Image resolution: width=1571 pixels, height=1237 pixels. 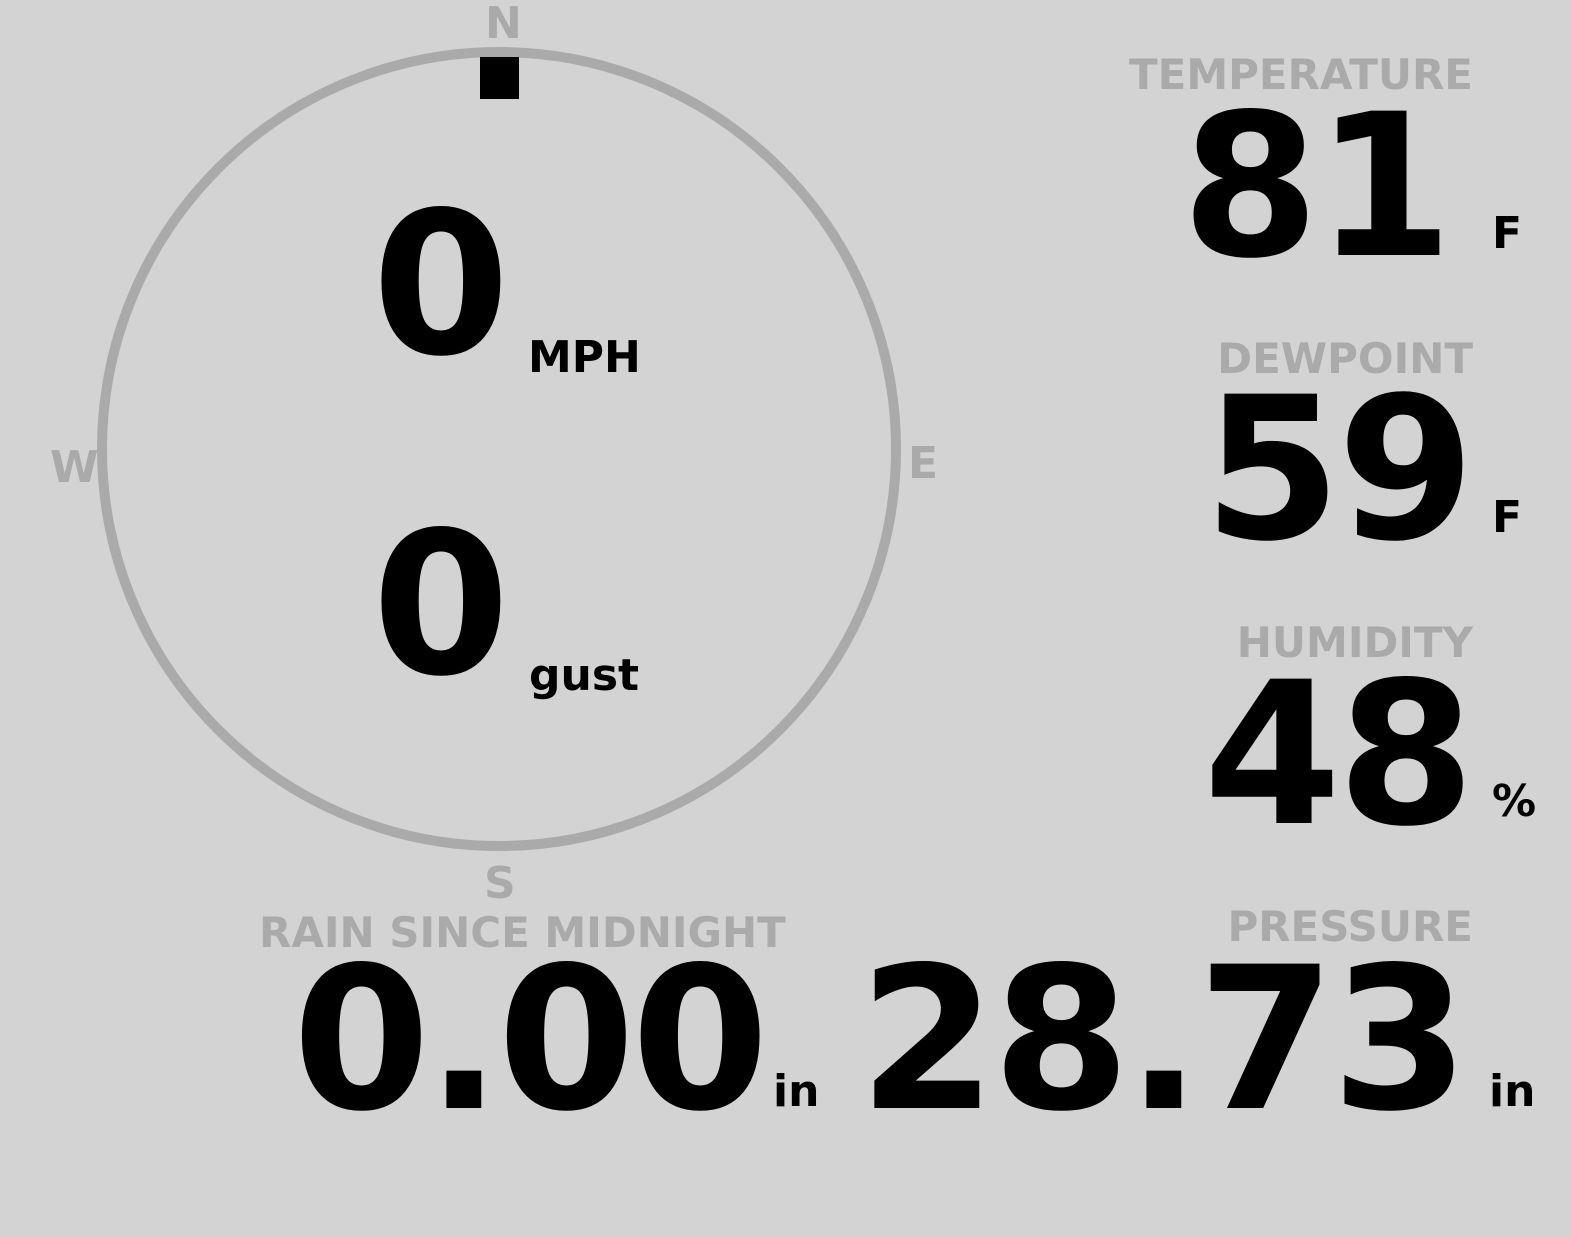 I want to click on wind-speed-unit: MPH, so click(x=584, y=357).